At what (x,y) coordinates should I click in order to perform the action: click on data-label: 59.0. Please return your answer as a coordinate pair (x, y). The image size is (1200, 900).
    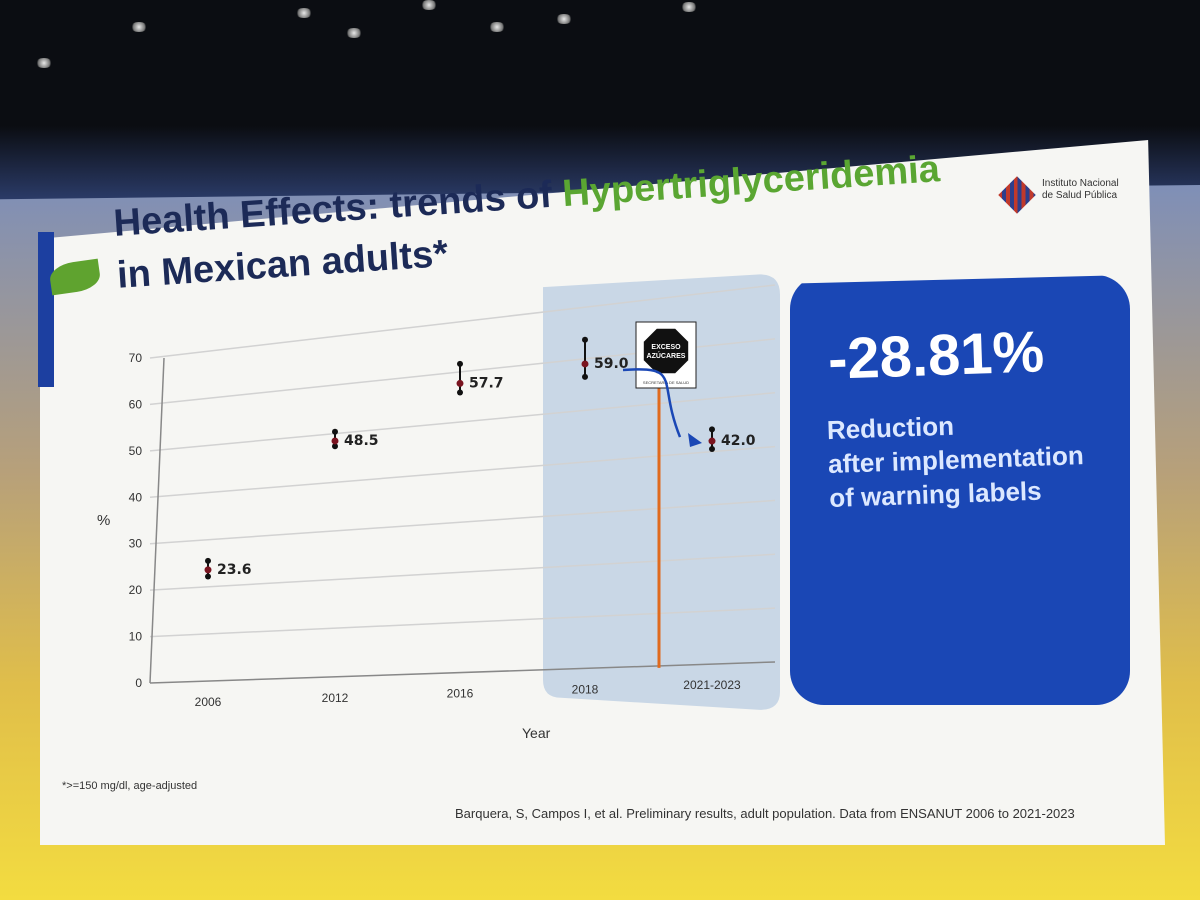
    Looking at the image, I should click on (611, 364).